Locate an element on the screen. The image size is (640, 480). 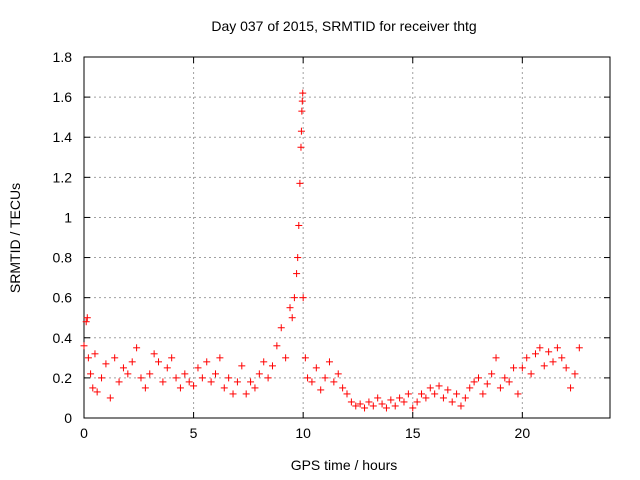
x-tick-label: 5 is located at coordinates (194, 433).